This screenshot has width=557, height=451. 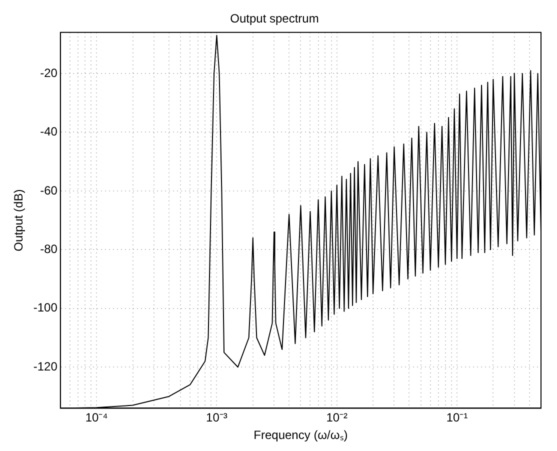 What do you see at coordinates (49, 190) in the screenshot?
I see `y-tick-label: -60` at bounding box center [49, 190].